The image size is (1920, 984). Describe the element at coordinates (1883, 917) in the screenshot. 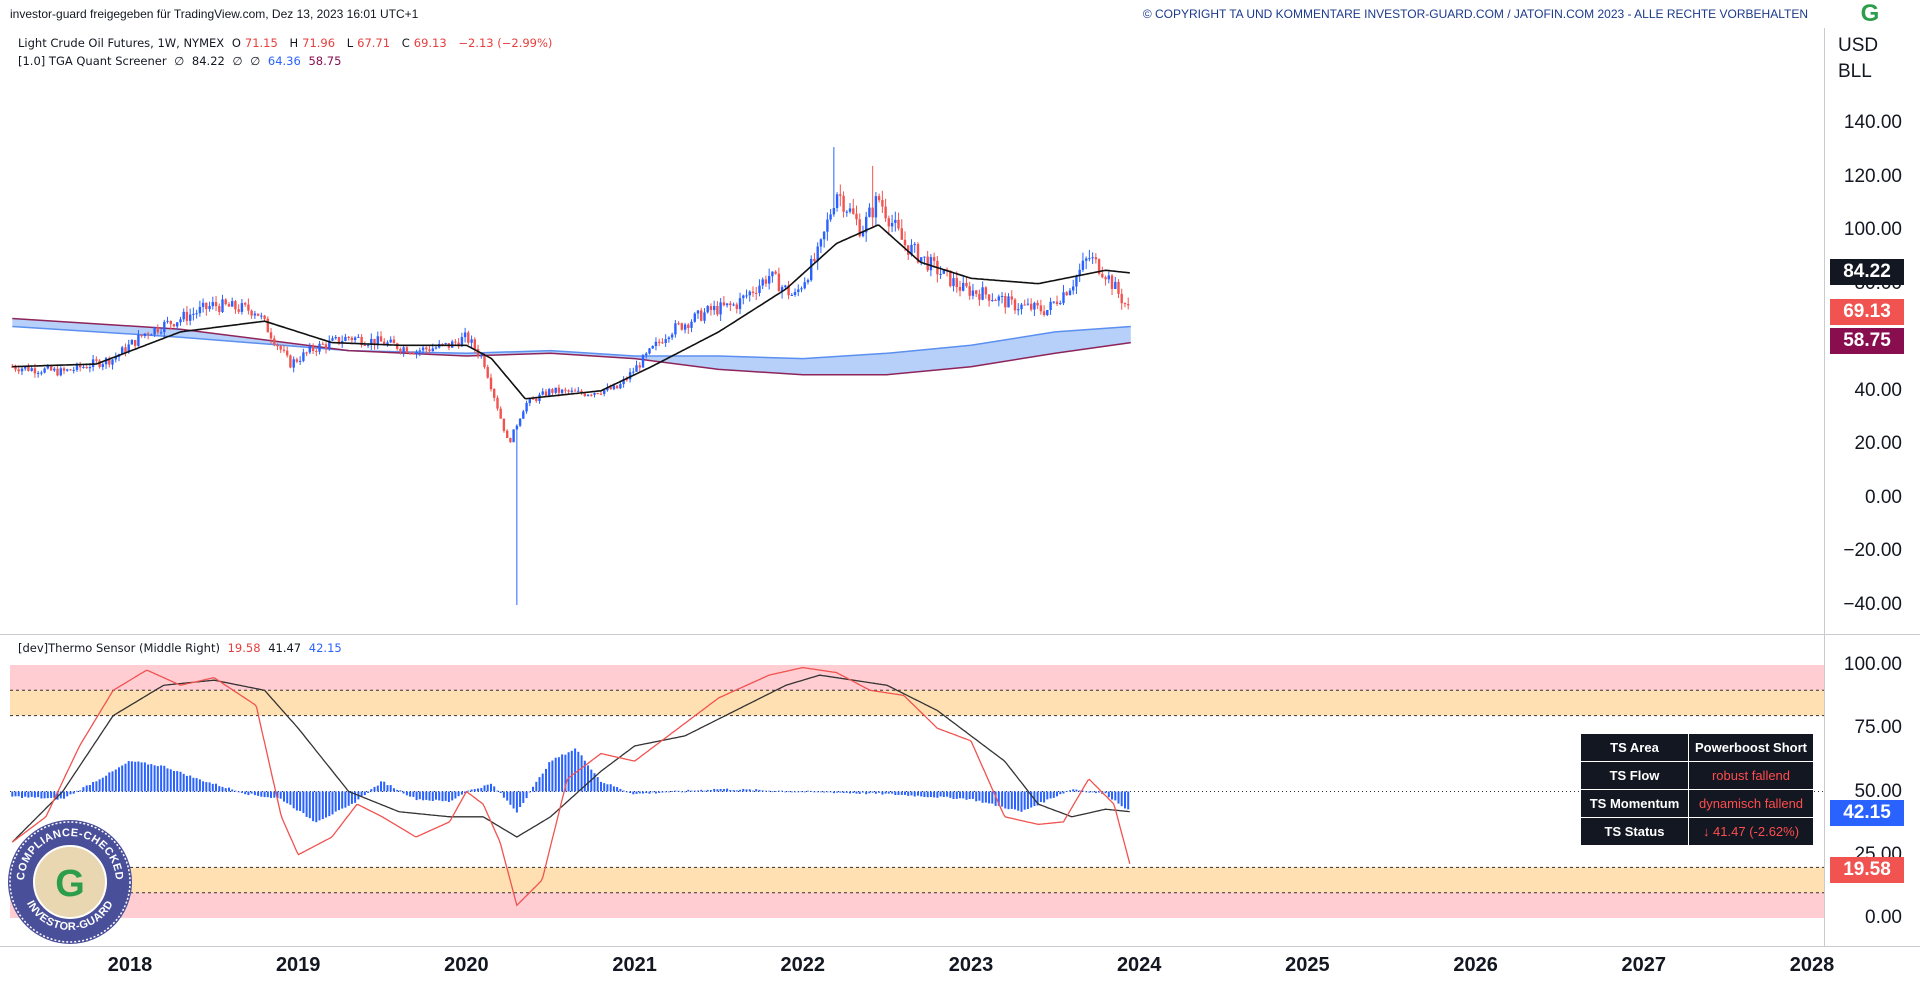

I see `osc-tick-label: 0.00` at that location.